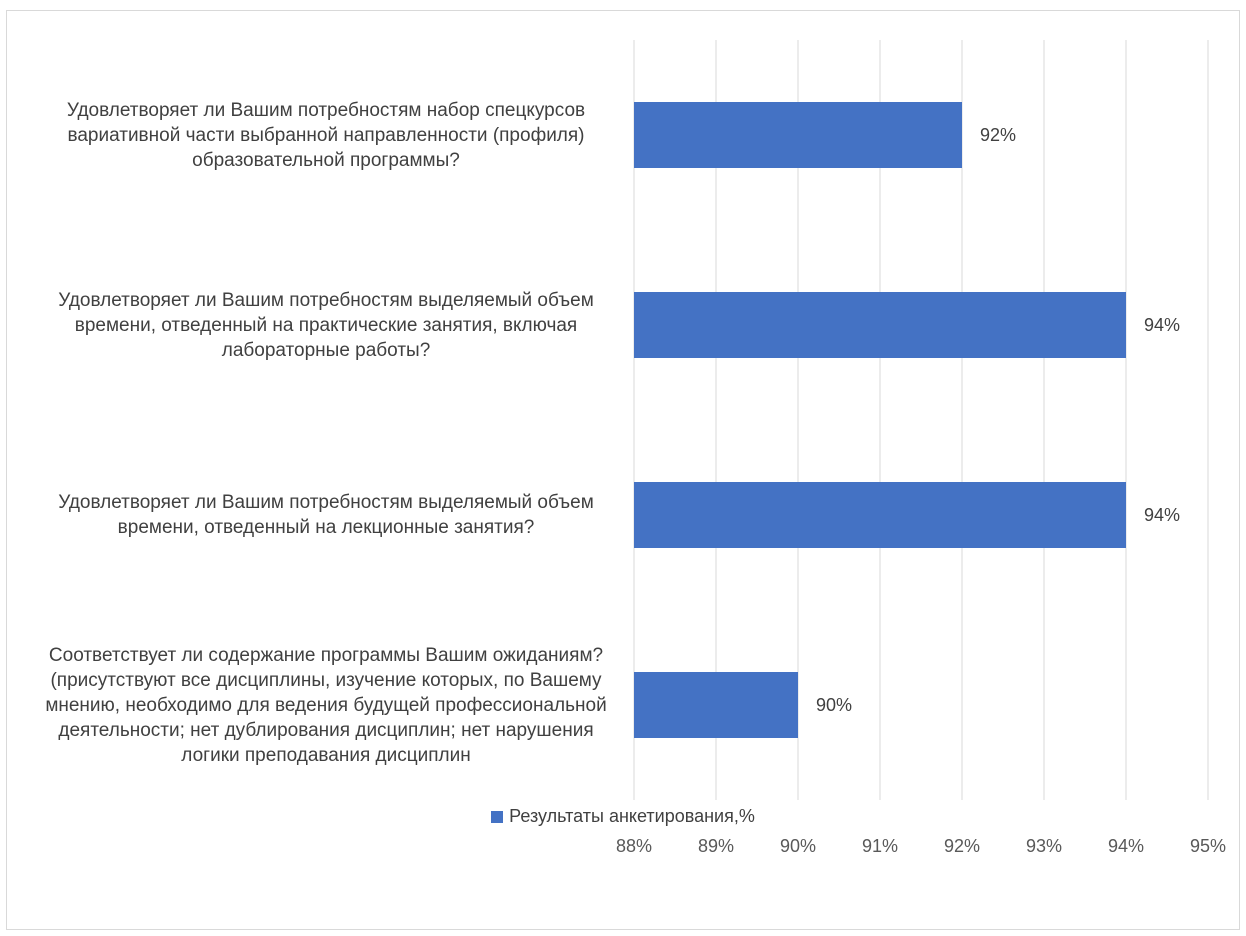  Describe the element at coordinates (1208, 846) in the screenshot. I see `x-tick-label: 95%` at that location.